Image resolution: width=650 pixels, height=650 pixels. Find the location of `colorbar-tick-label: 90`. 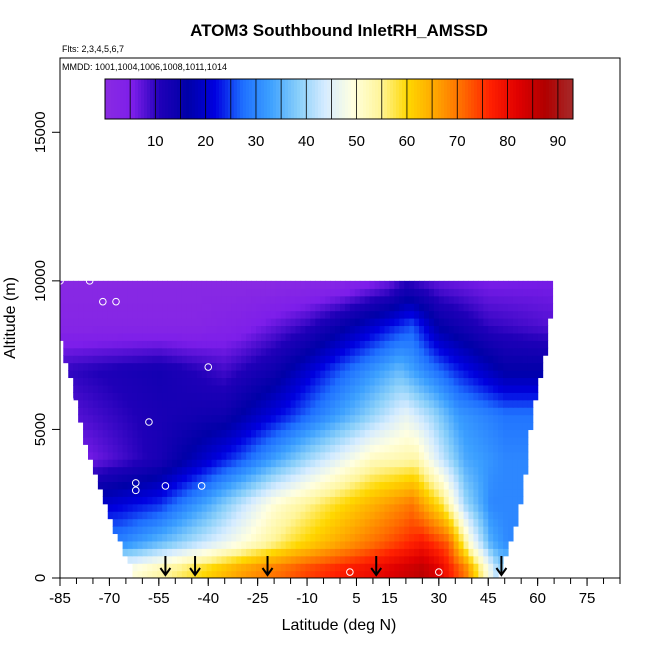

colorbar-tick-label: 90 is located at coordinates (558, 141).